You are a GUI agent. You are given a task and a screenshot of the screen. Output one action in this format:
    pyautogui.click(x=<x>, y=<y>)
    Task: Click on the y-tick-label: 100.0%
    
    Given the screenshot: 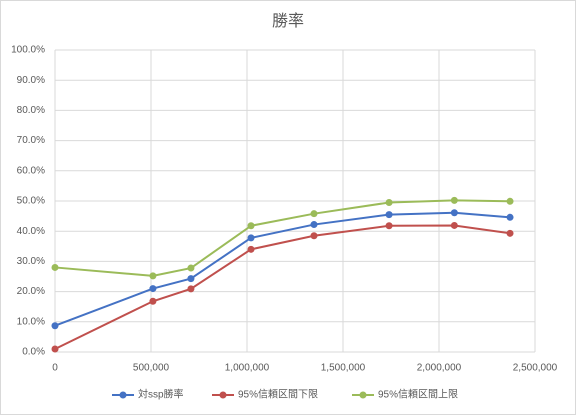 What is the action you would take?
    pyautogui.click(x=28, y=50)
    